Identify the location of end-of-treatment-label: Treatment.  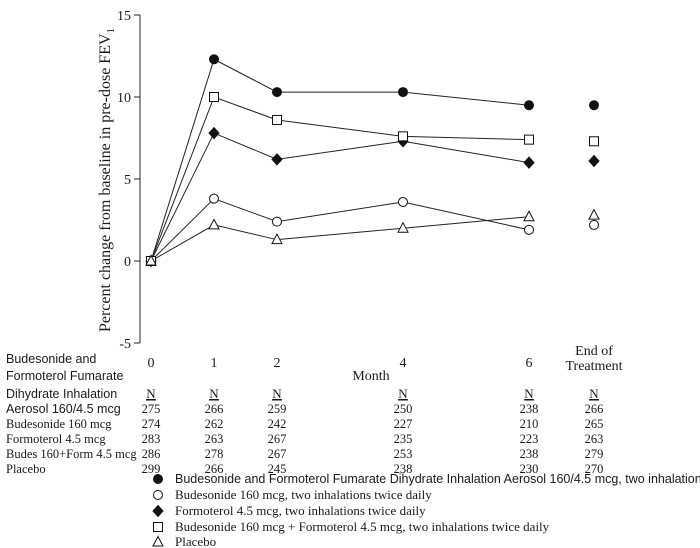
(593, 366).